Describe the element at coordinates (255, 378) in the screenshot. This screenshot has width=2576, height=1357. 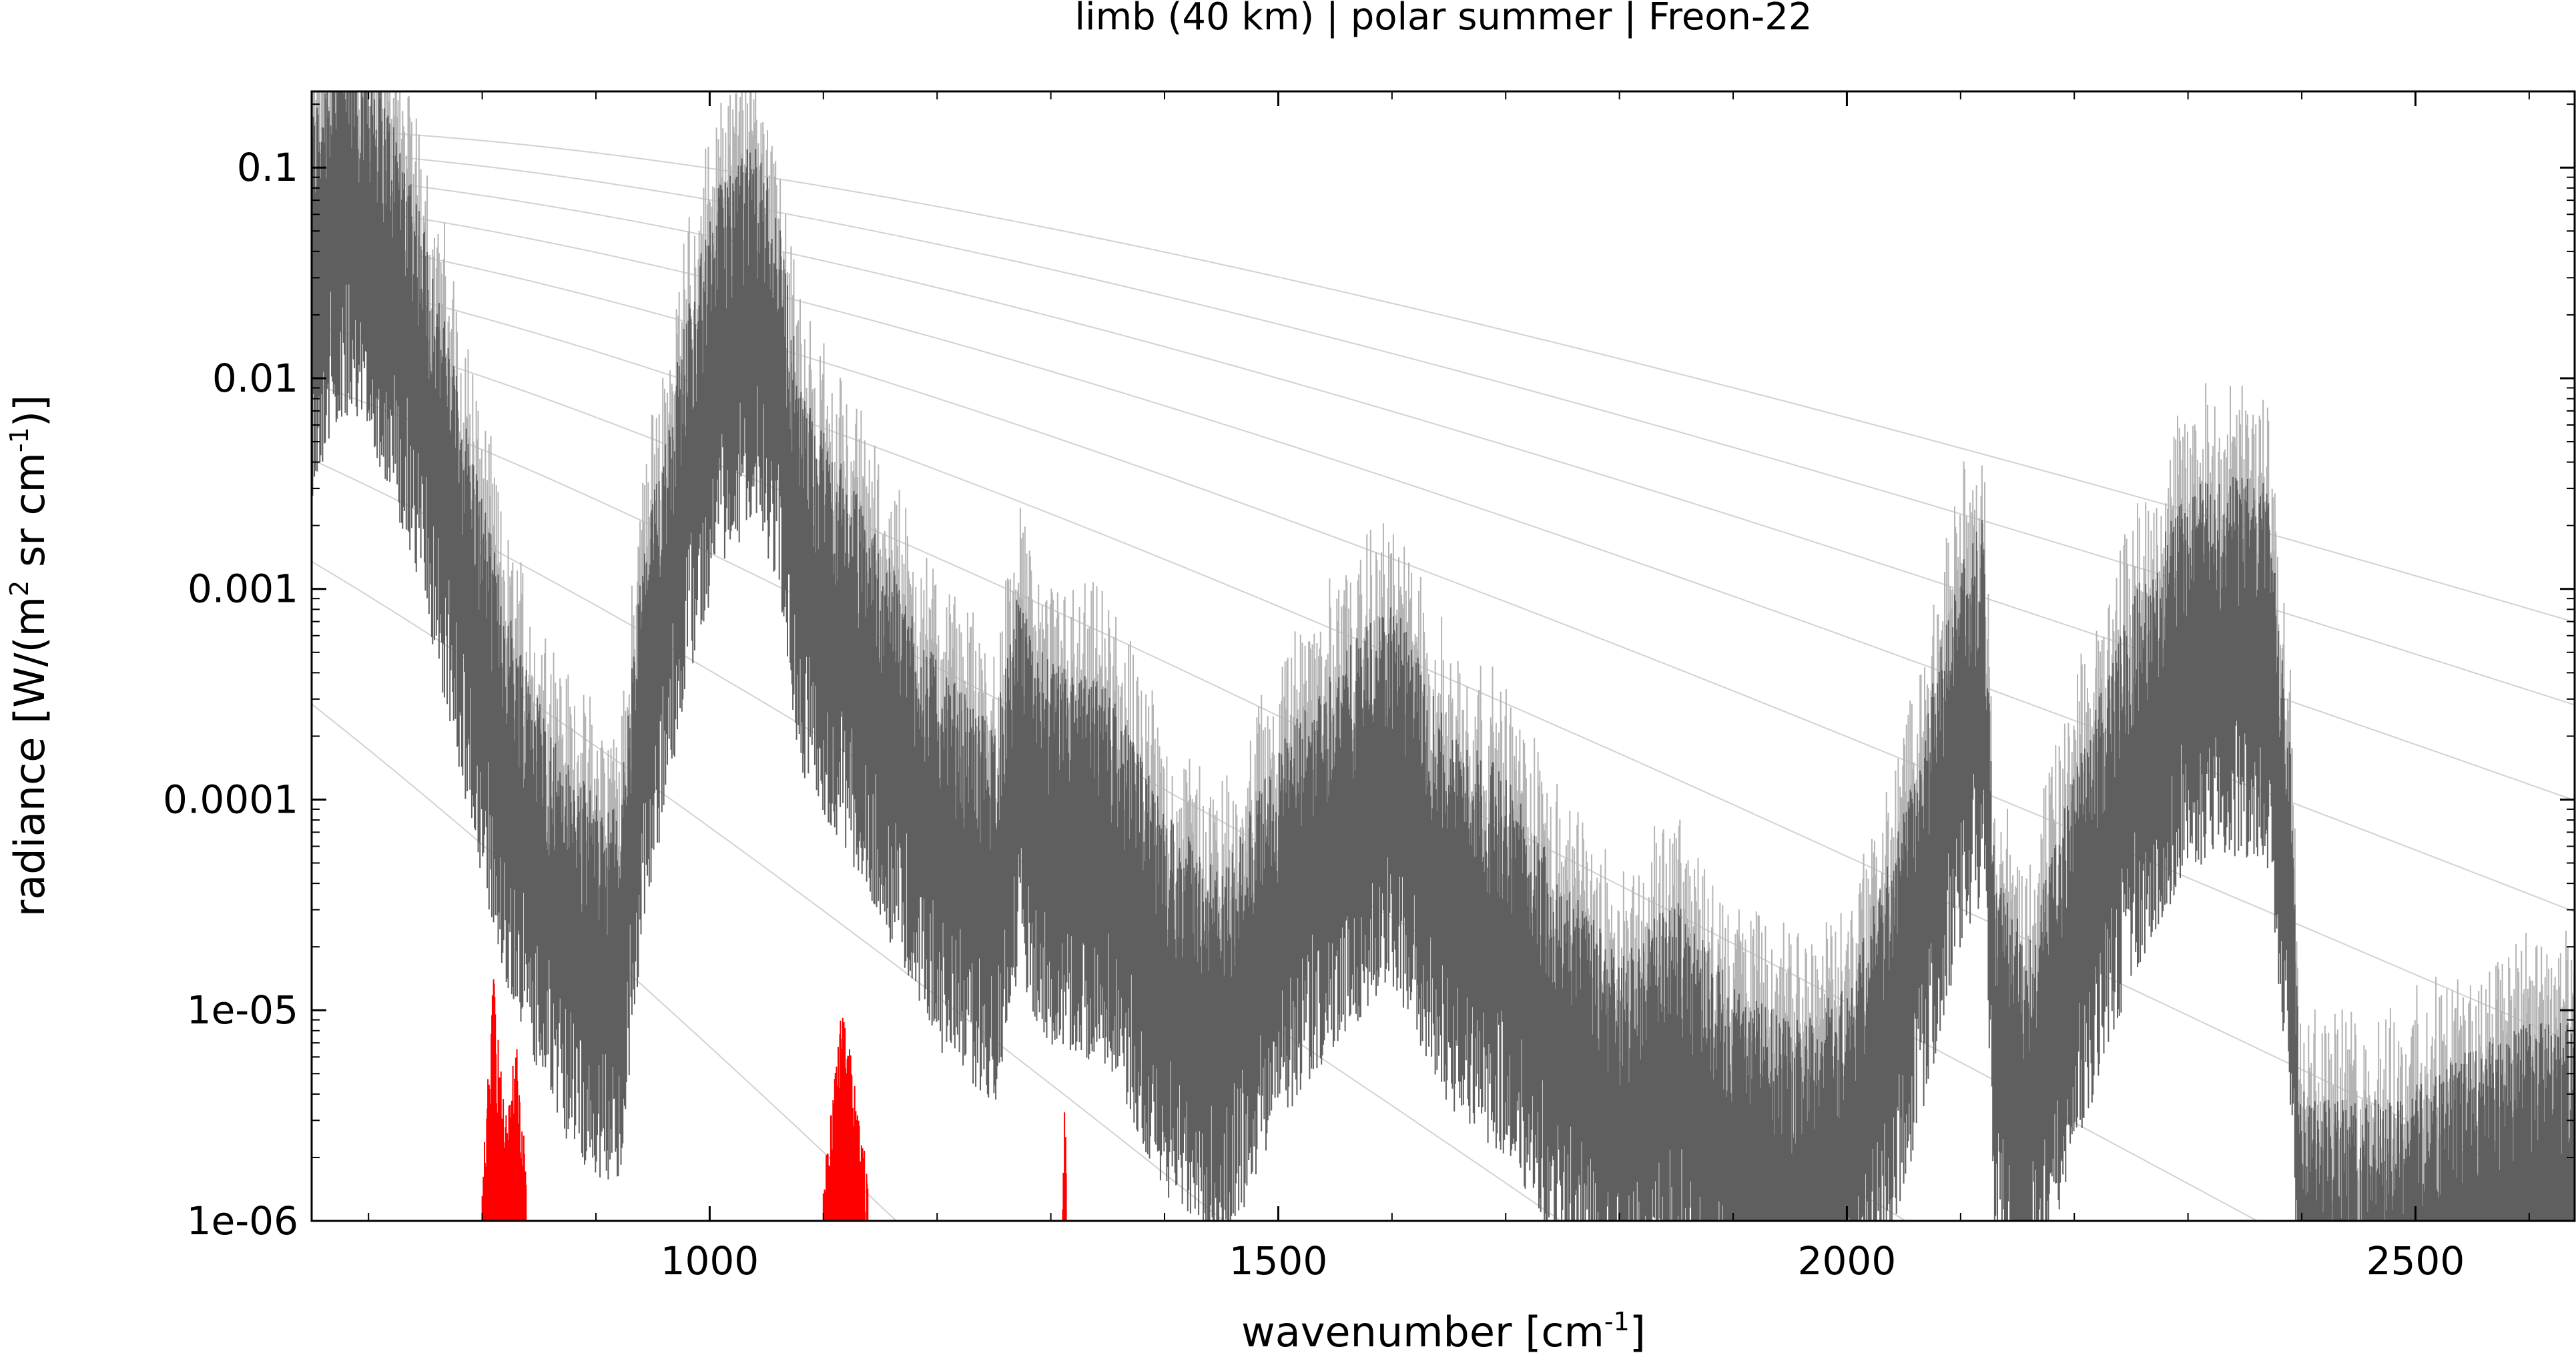
I see `y-tick-label: 0.01` at that location.